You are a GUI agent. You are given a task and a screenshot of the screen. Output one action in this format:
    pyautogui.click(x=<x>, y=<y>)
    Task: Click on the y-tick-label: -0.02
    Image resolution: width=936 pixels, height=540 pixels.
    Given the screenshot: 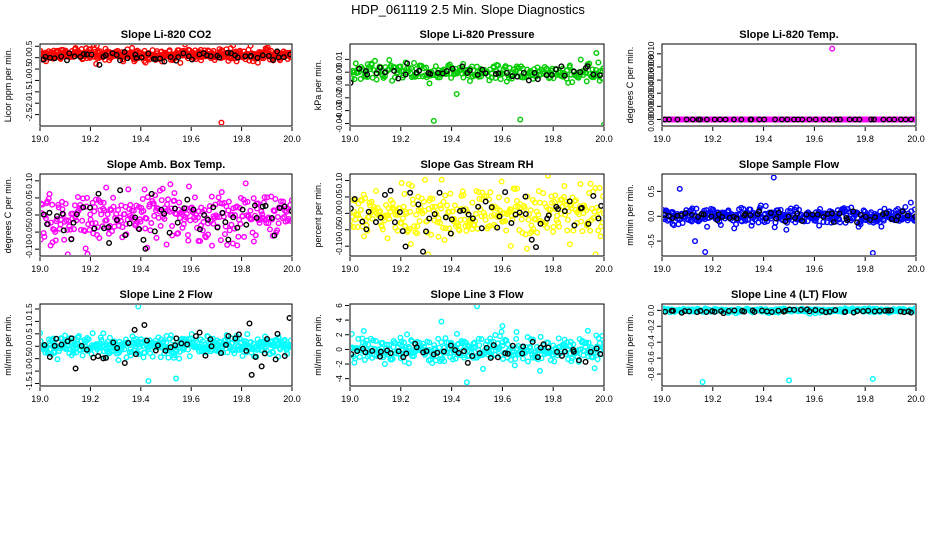 What is the action you would take?
    pyautogui.click(x=339, y=97)
    